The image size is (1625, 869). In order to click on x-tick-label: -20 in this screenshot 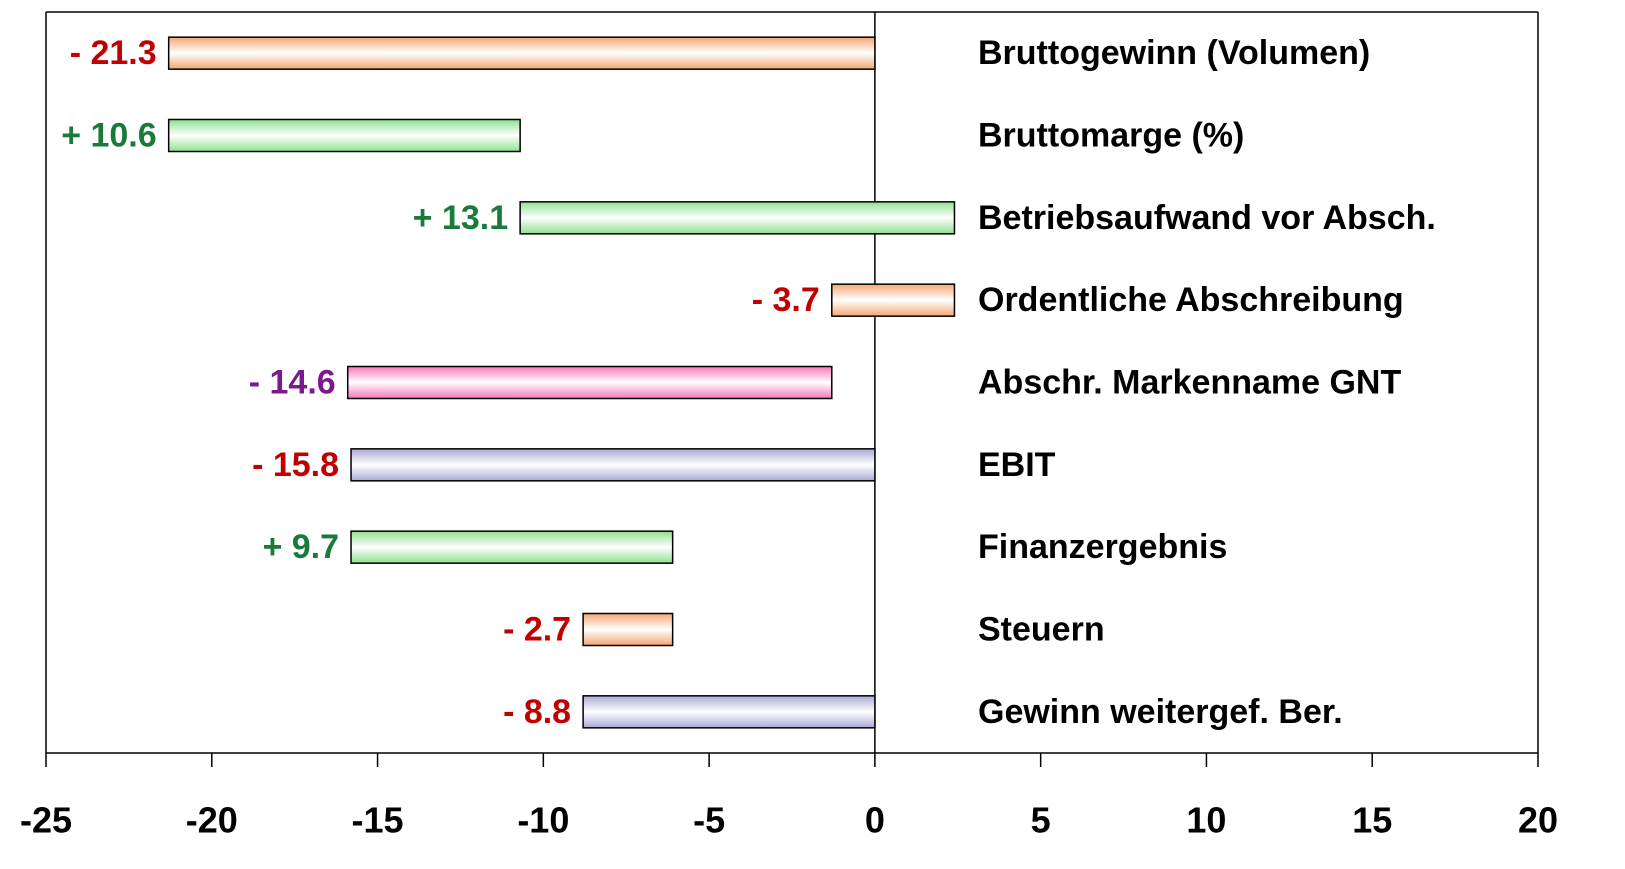, I will do `click(212, 820)`.